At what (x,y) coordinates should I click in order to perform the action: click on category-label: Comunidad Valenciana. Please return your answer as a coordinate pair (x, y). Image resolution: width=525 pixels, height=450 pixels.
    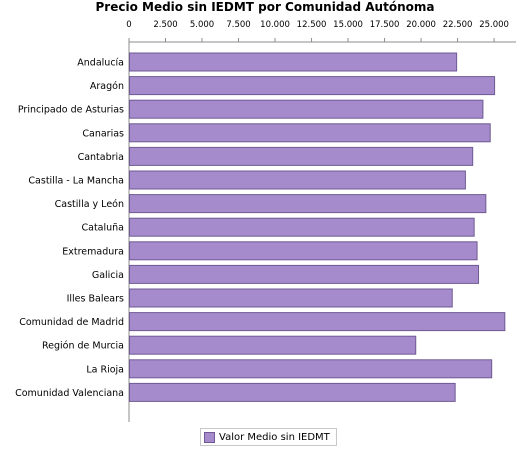
    Looking at the image, I should click on (69, 393).